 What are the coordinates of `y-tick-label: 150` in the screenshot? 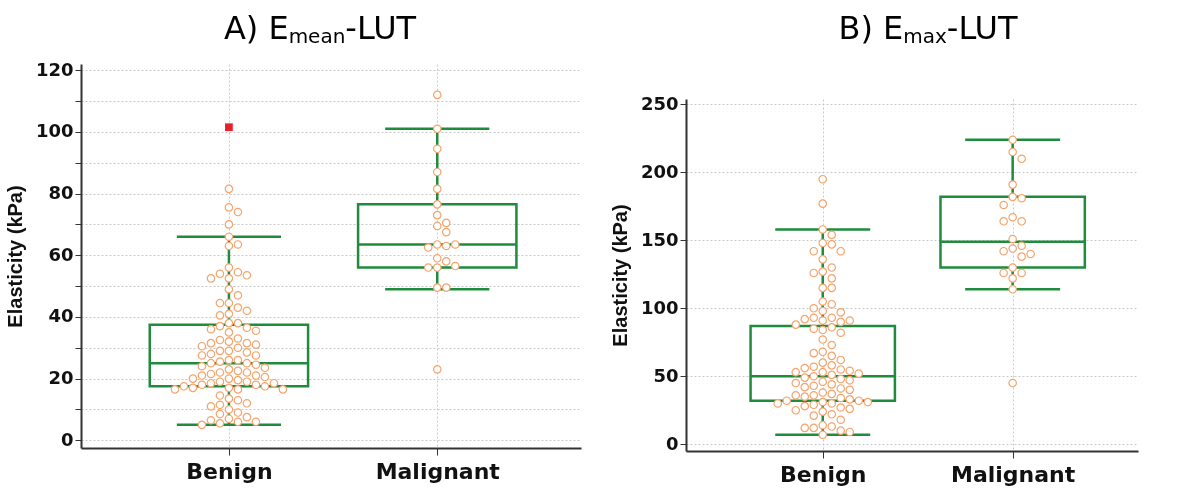 It's located at (659, 239).